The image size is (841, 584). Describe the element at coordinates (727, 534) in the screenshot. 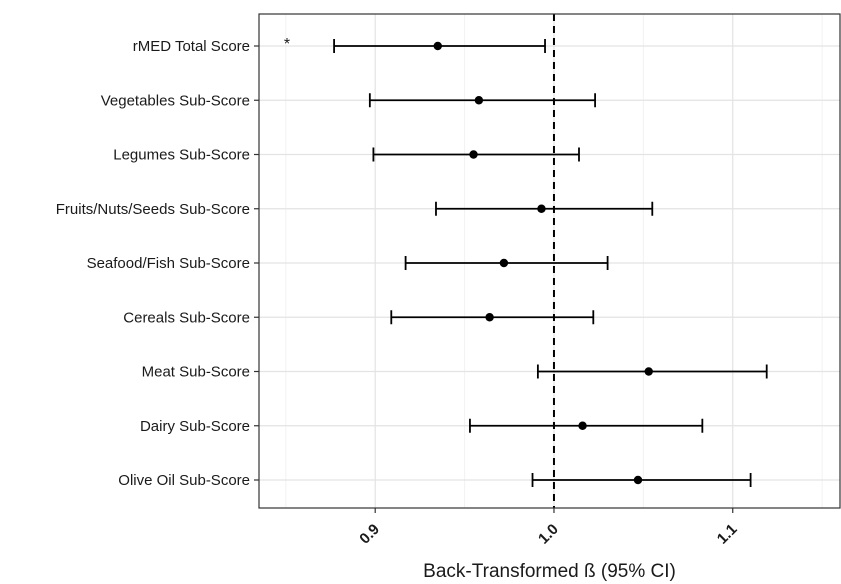

I see `x-tick-label: 1.1` at that location.